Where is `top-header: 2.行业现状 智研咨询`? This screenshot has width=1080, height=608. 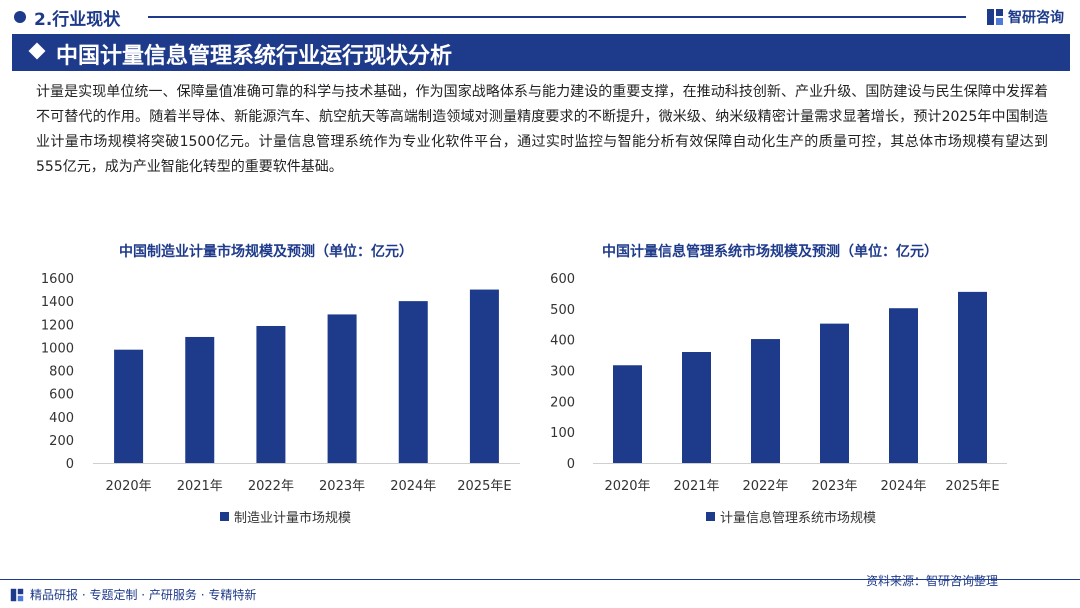
top-header: 2.行业现状 智研咨询 is located at coordinates (540, 17).